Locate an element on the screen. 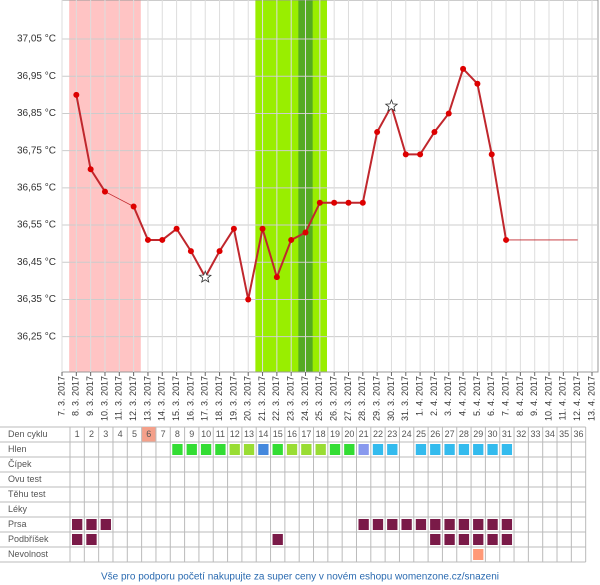 Image resolution: width=600 pixels, height=585 pixels. x-tick-label: 20. 3. 2017 is located at coordinates (248, 398).